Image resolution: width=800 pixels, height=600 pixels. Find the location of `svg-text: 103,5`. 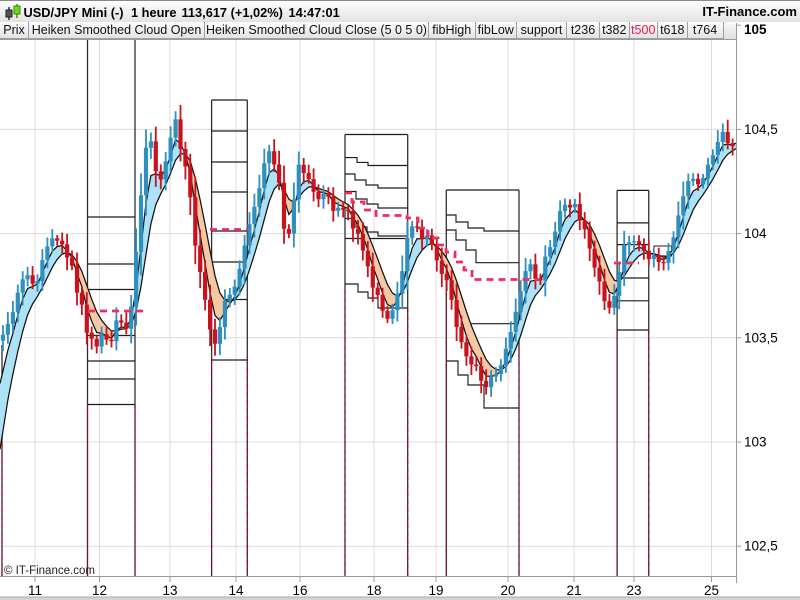

svg-text: 103,5 is located at coordinates (761, 337).